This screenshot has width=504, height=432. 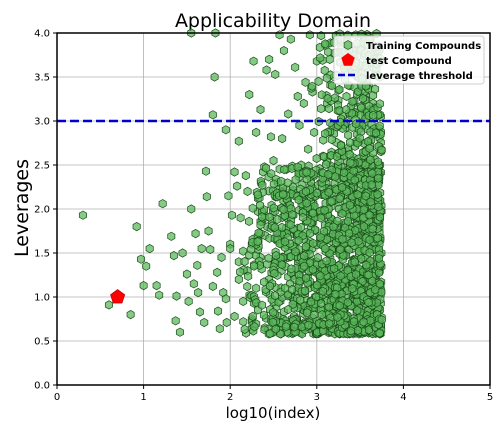 What do you see at coordinates (42, 78) in the screenshot?
I see `y-tick-label: 3.5` at bounding box center [42, 78].